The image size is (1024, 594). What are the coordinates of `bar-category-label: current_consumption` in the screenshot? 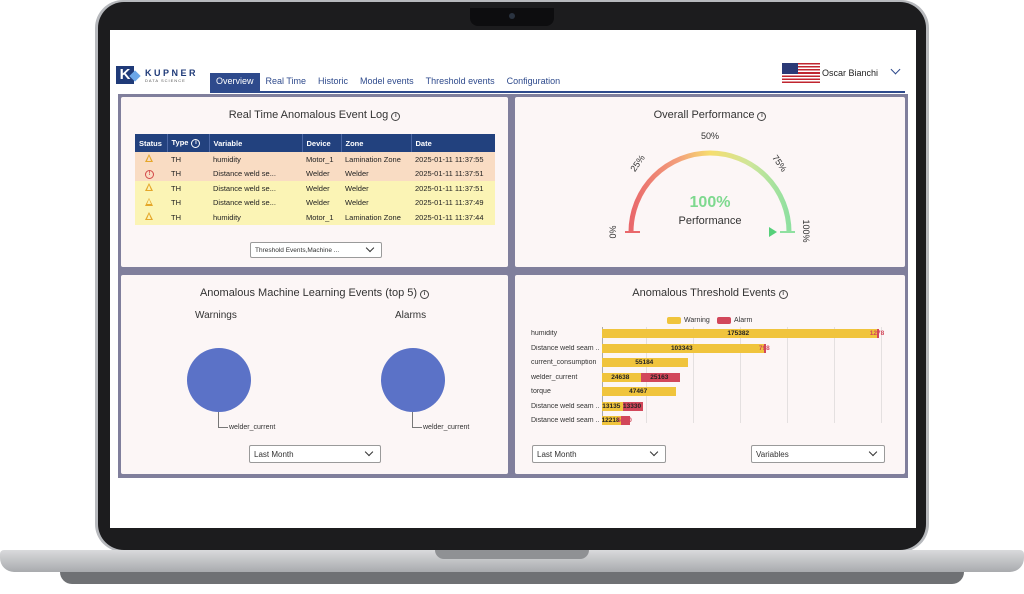 It's located at (564, 362).